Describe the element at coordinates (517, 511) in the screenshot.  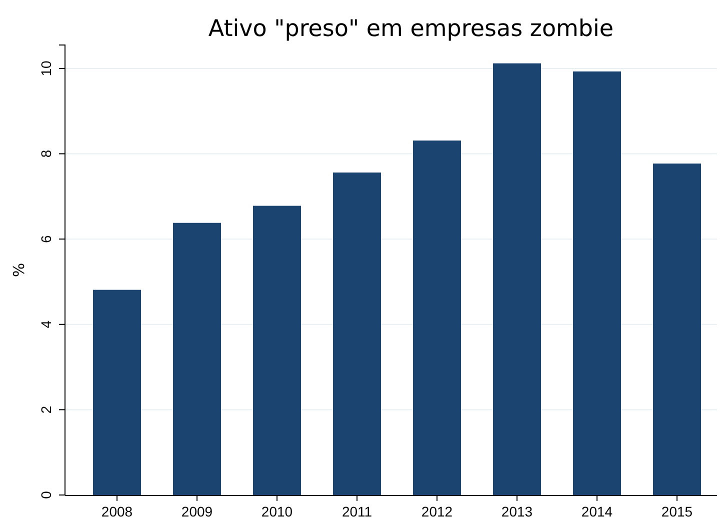
I see `x-tick-label: 2013` at that location.